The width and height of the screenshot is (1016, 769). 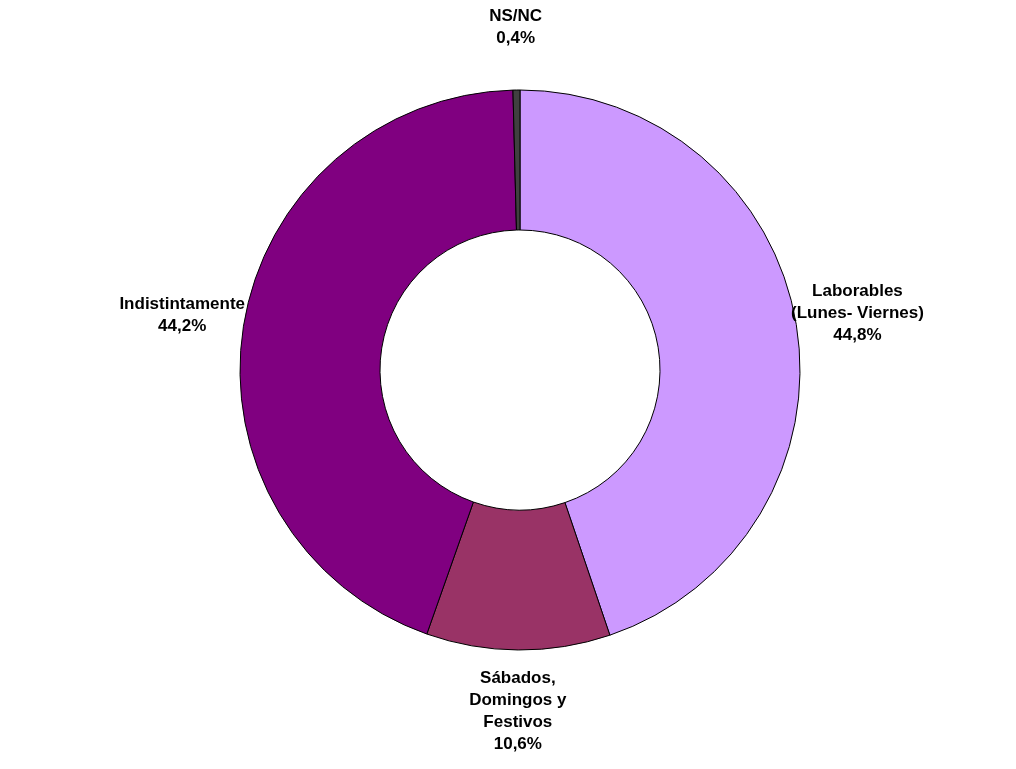 What do you see at coordinates (517, 744) in the screenshot?
I see `data-label: 10,6%` at bounding box center [517, 744].